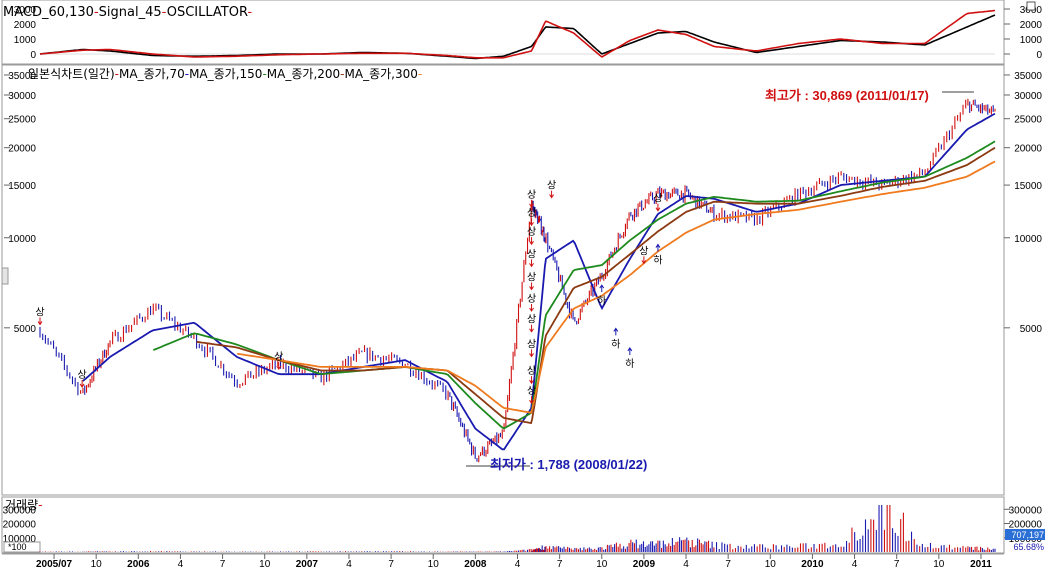 This screenshot has height=569, width=1045. What do you see at coordinates (568, 464) in the screenshot?
I see `low-price-label: 최저가 : 1,788 (2008/01/22)` at bounding box center [568, 464].